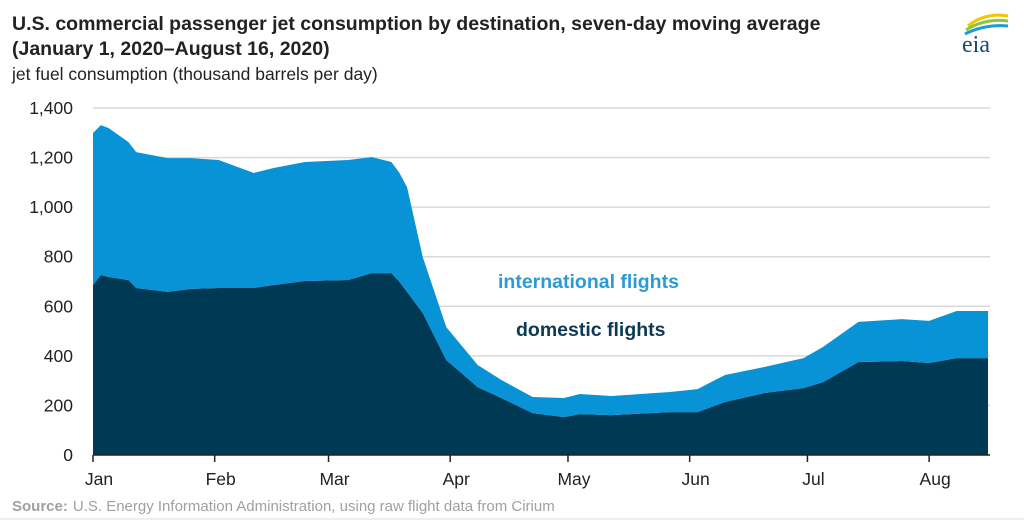  I want to click on y-tick-label: 0, so click(68, 455).